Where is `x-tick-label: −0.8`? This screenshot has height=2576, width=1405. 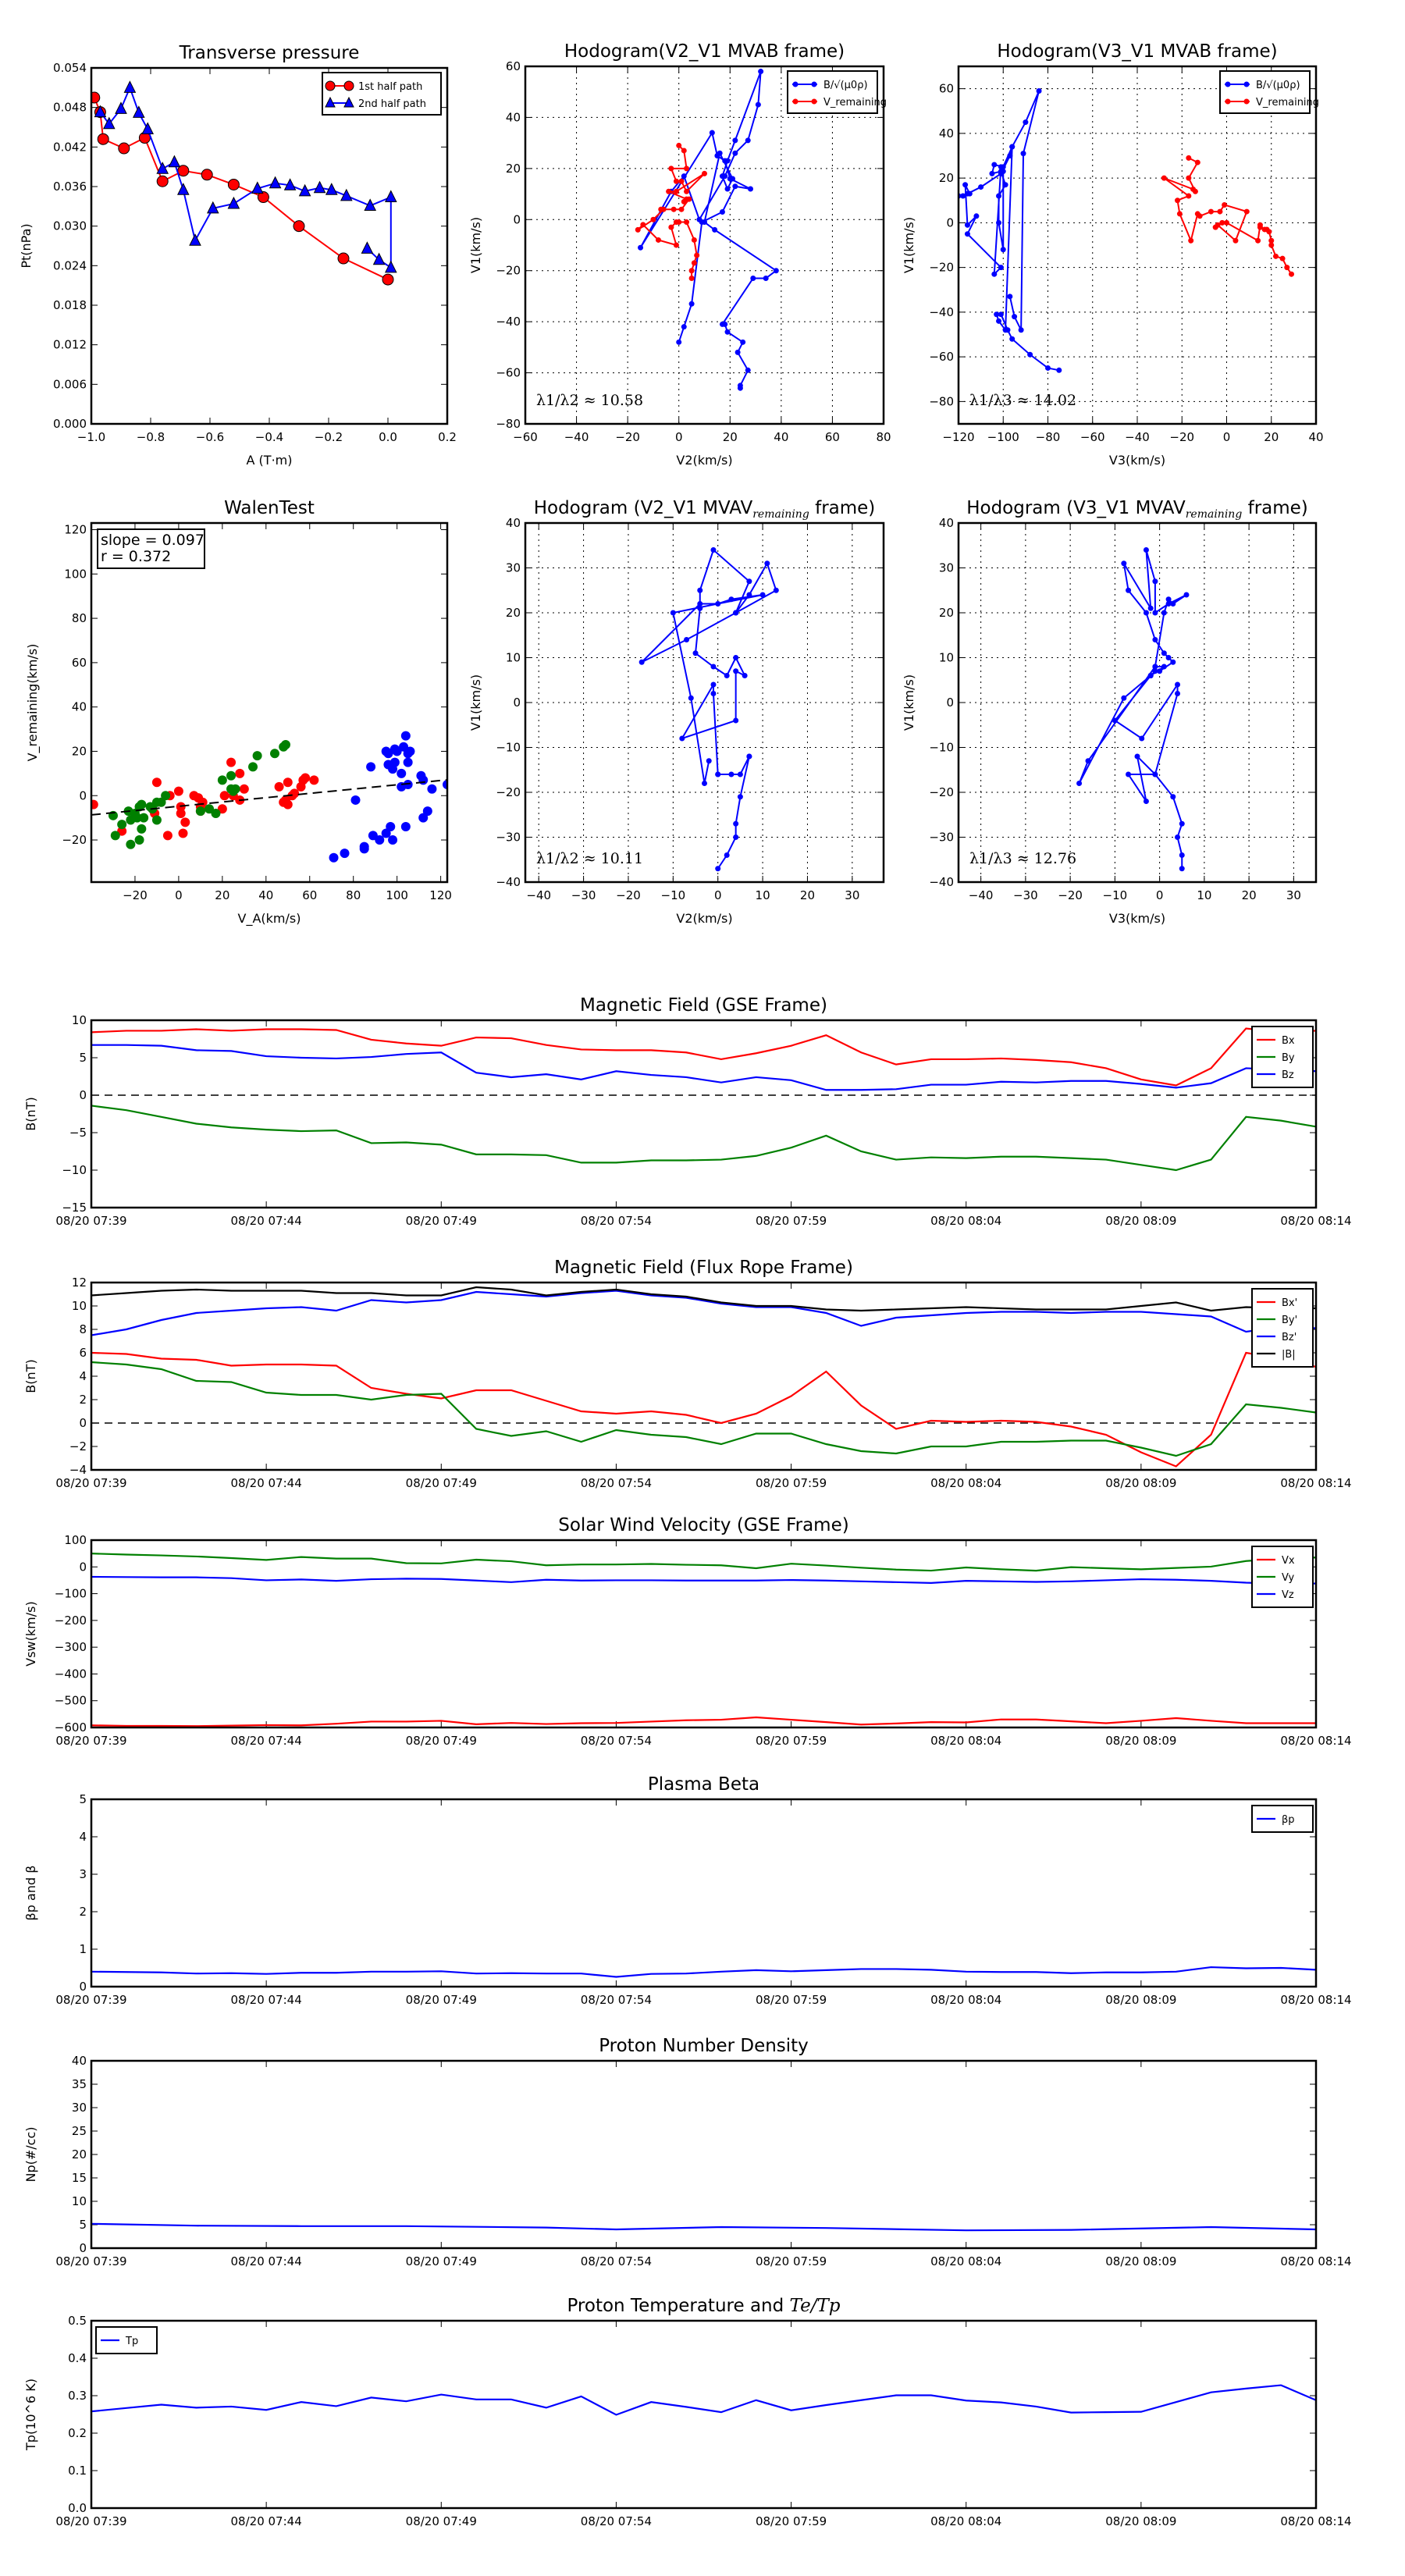
x-tick-label: −0.8 is located at coordinates (151, 437).